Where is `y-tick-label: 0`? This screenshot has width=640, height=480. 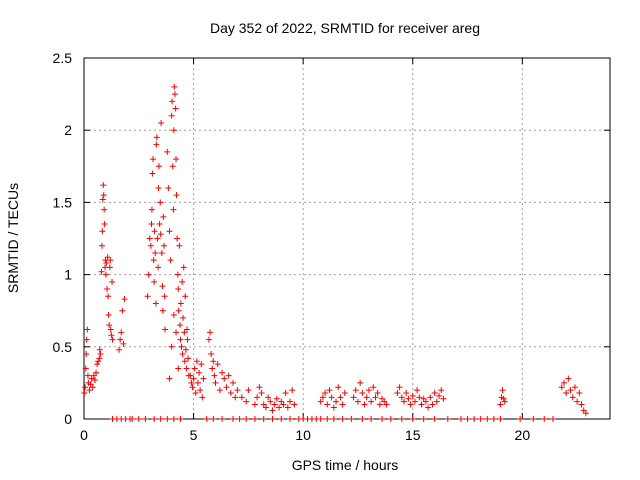 y-tick-label: 0 is located at coordinates (68, 419).